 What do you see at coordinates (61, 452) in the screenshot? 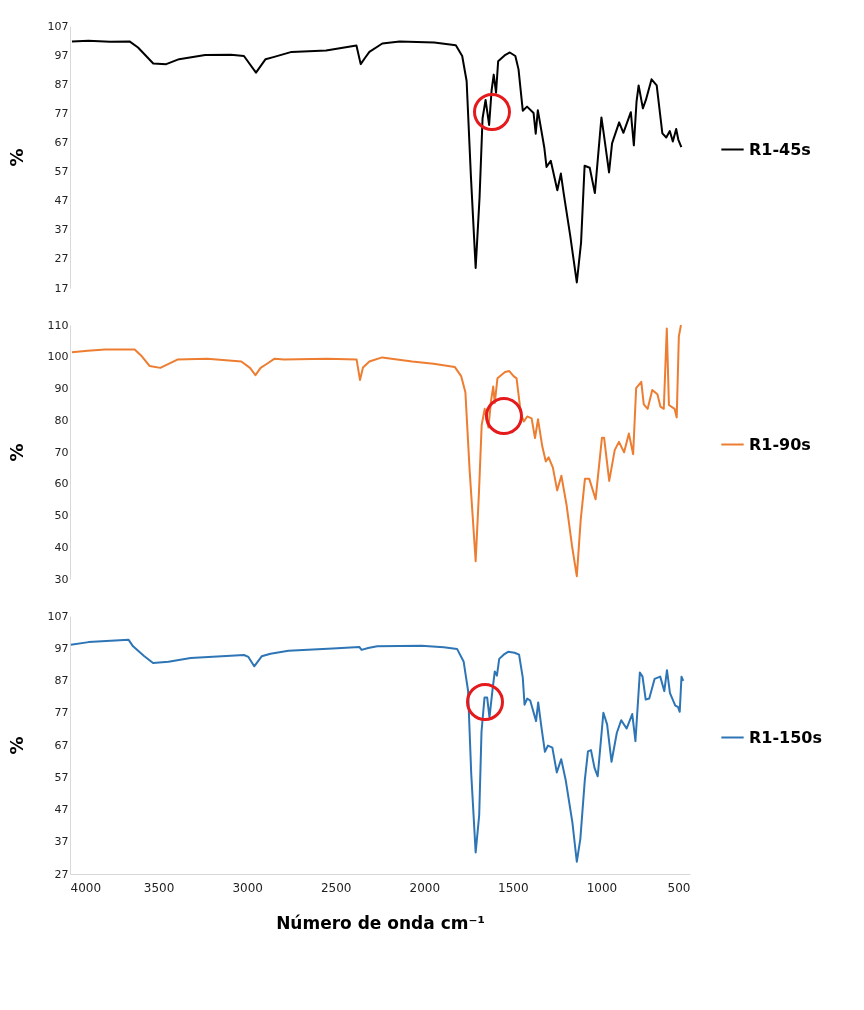
I see `y-tick-label: 70` at bounding box center [61, 452].